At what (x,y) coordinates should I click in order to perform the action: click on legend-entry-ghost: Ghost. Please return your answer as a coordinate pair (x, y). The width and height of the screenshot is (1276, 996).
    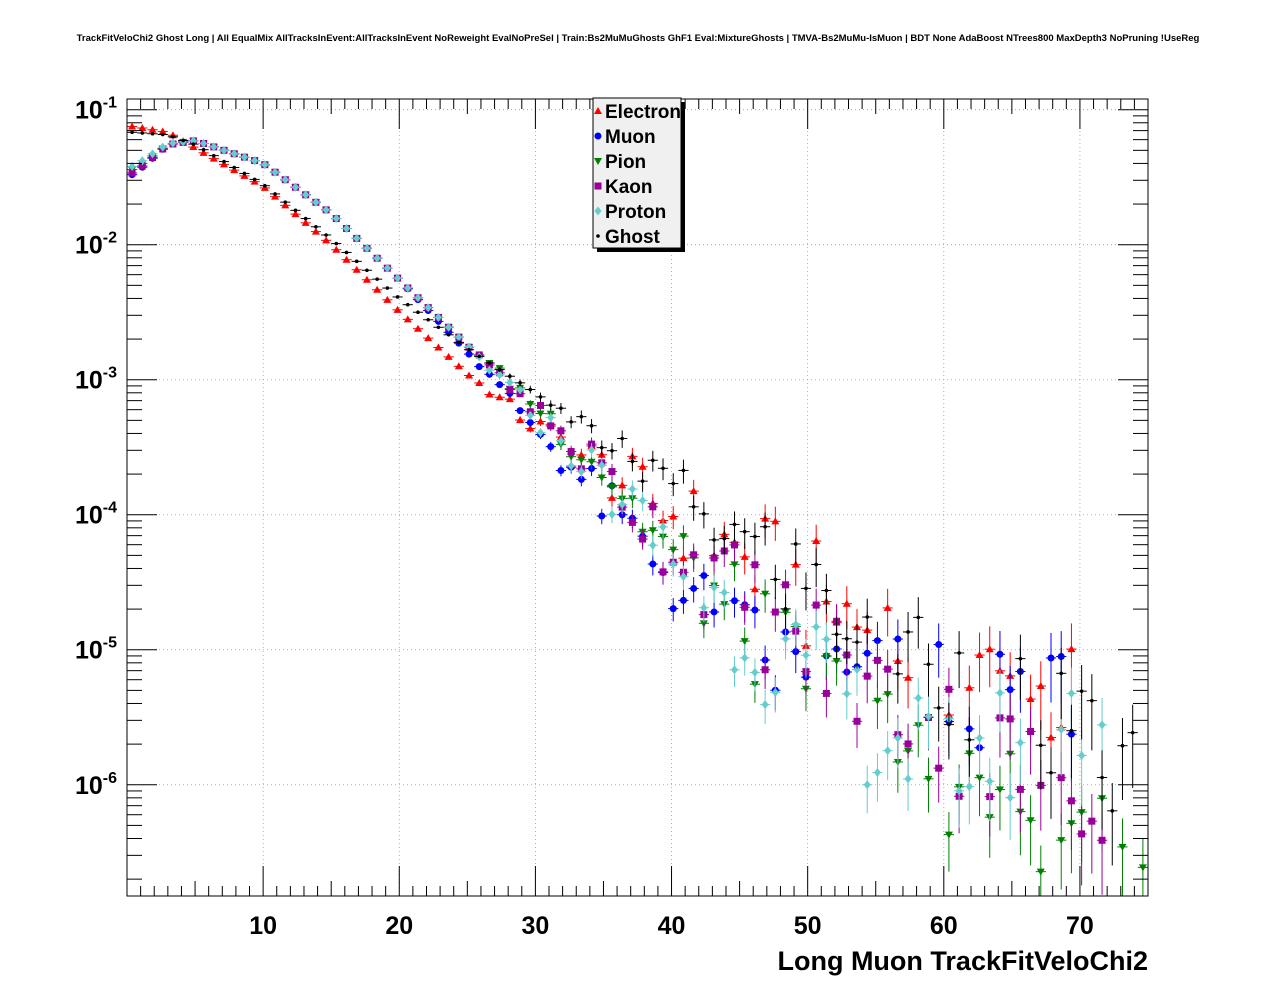
    Looking at the image, I should click on (628, 237).